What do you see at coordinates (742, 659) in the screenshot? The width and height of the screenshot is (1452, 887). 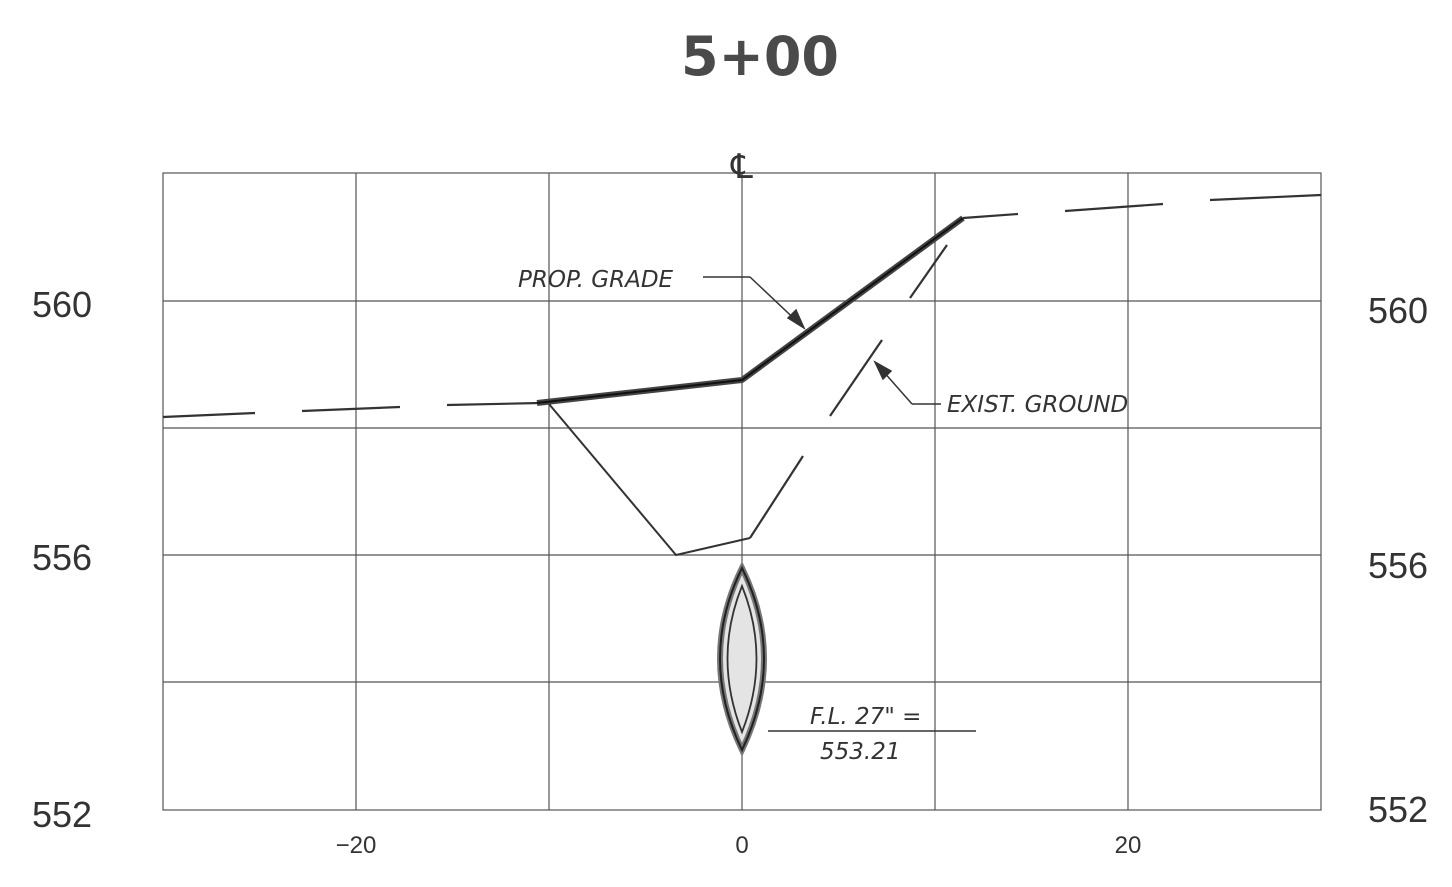 I see `pipe-culvert` at bounding box center [742, 659].